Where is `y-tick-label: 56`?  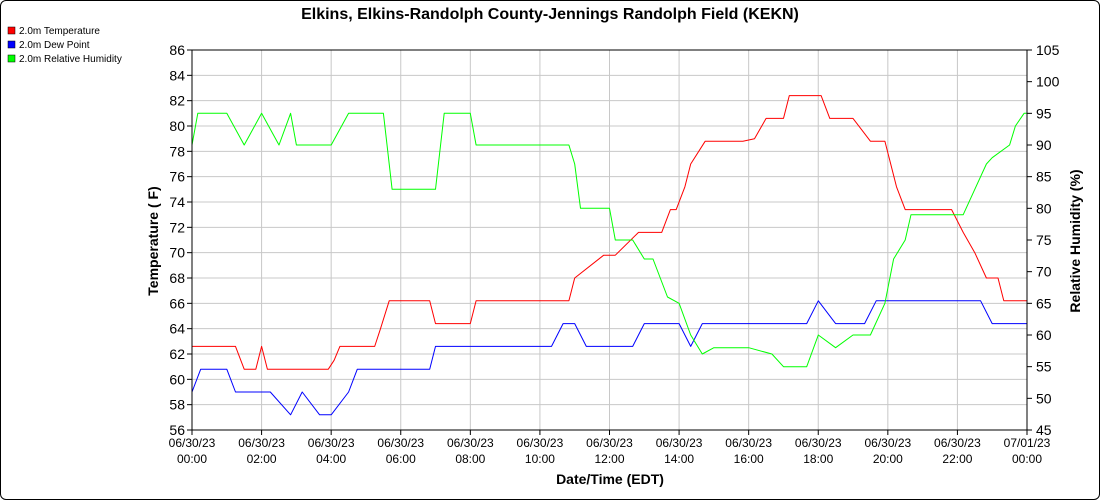 y-tick-label: 56 is located at coordinates (177, 430).